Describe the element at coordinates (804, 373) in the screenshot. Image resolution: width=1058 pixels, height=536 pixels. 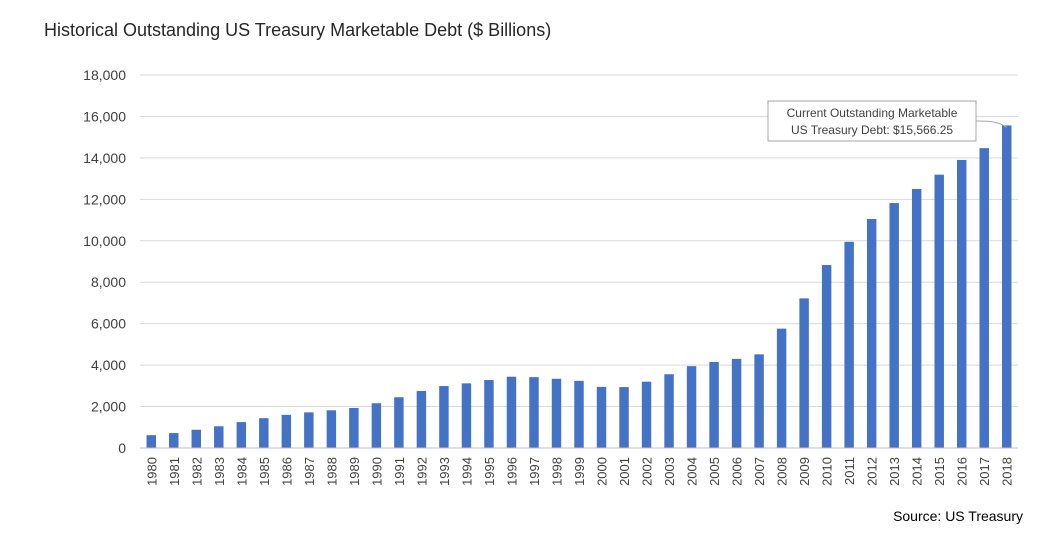
I see `bar-2009` at that location.